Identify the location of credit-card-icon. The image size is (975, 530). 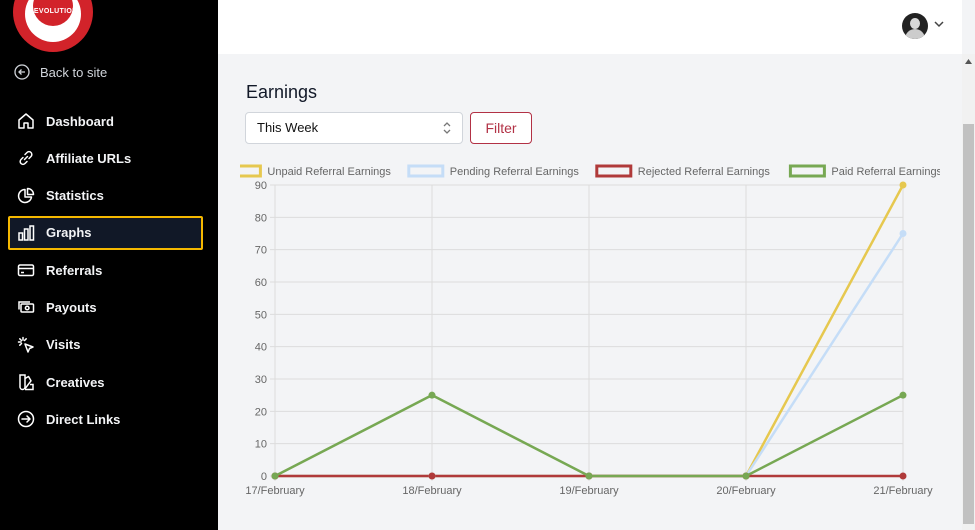
(26, 270).